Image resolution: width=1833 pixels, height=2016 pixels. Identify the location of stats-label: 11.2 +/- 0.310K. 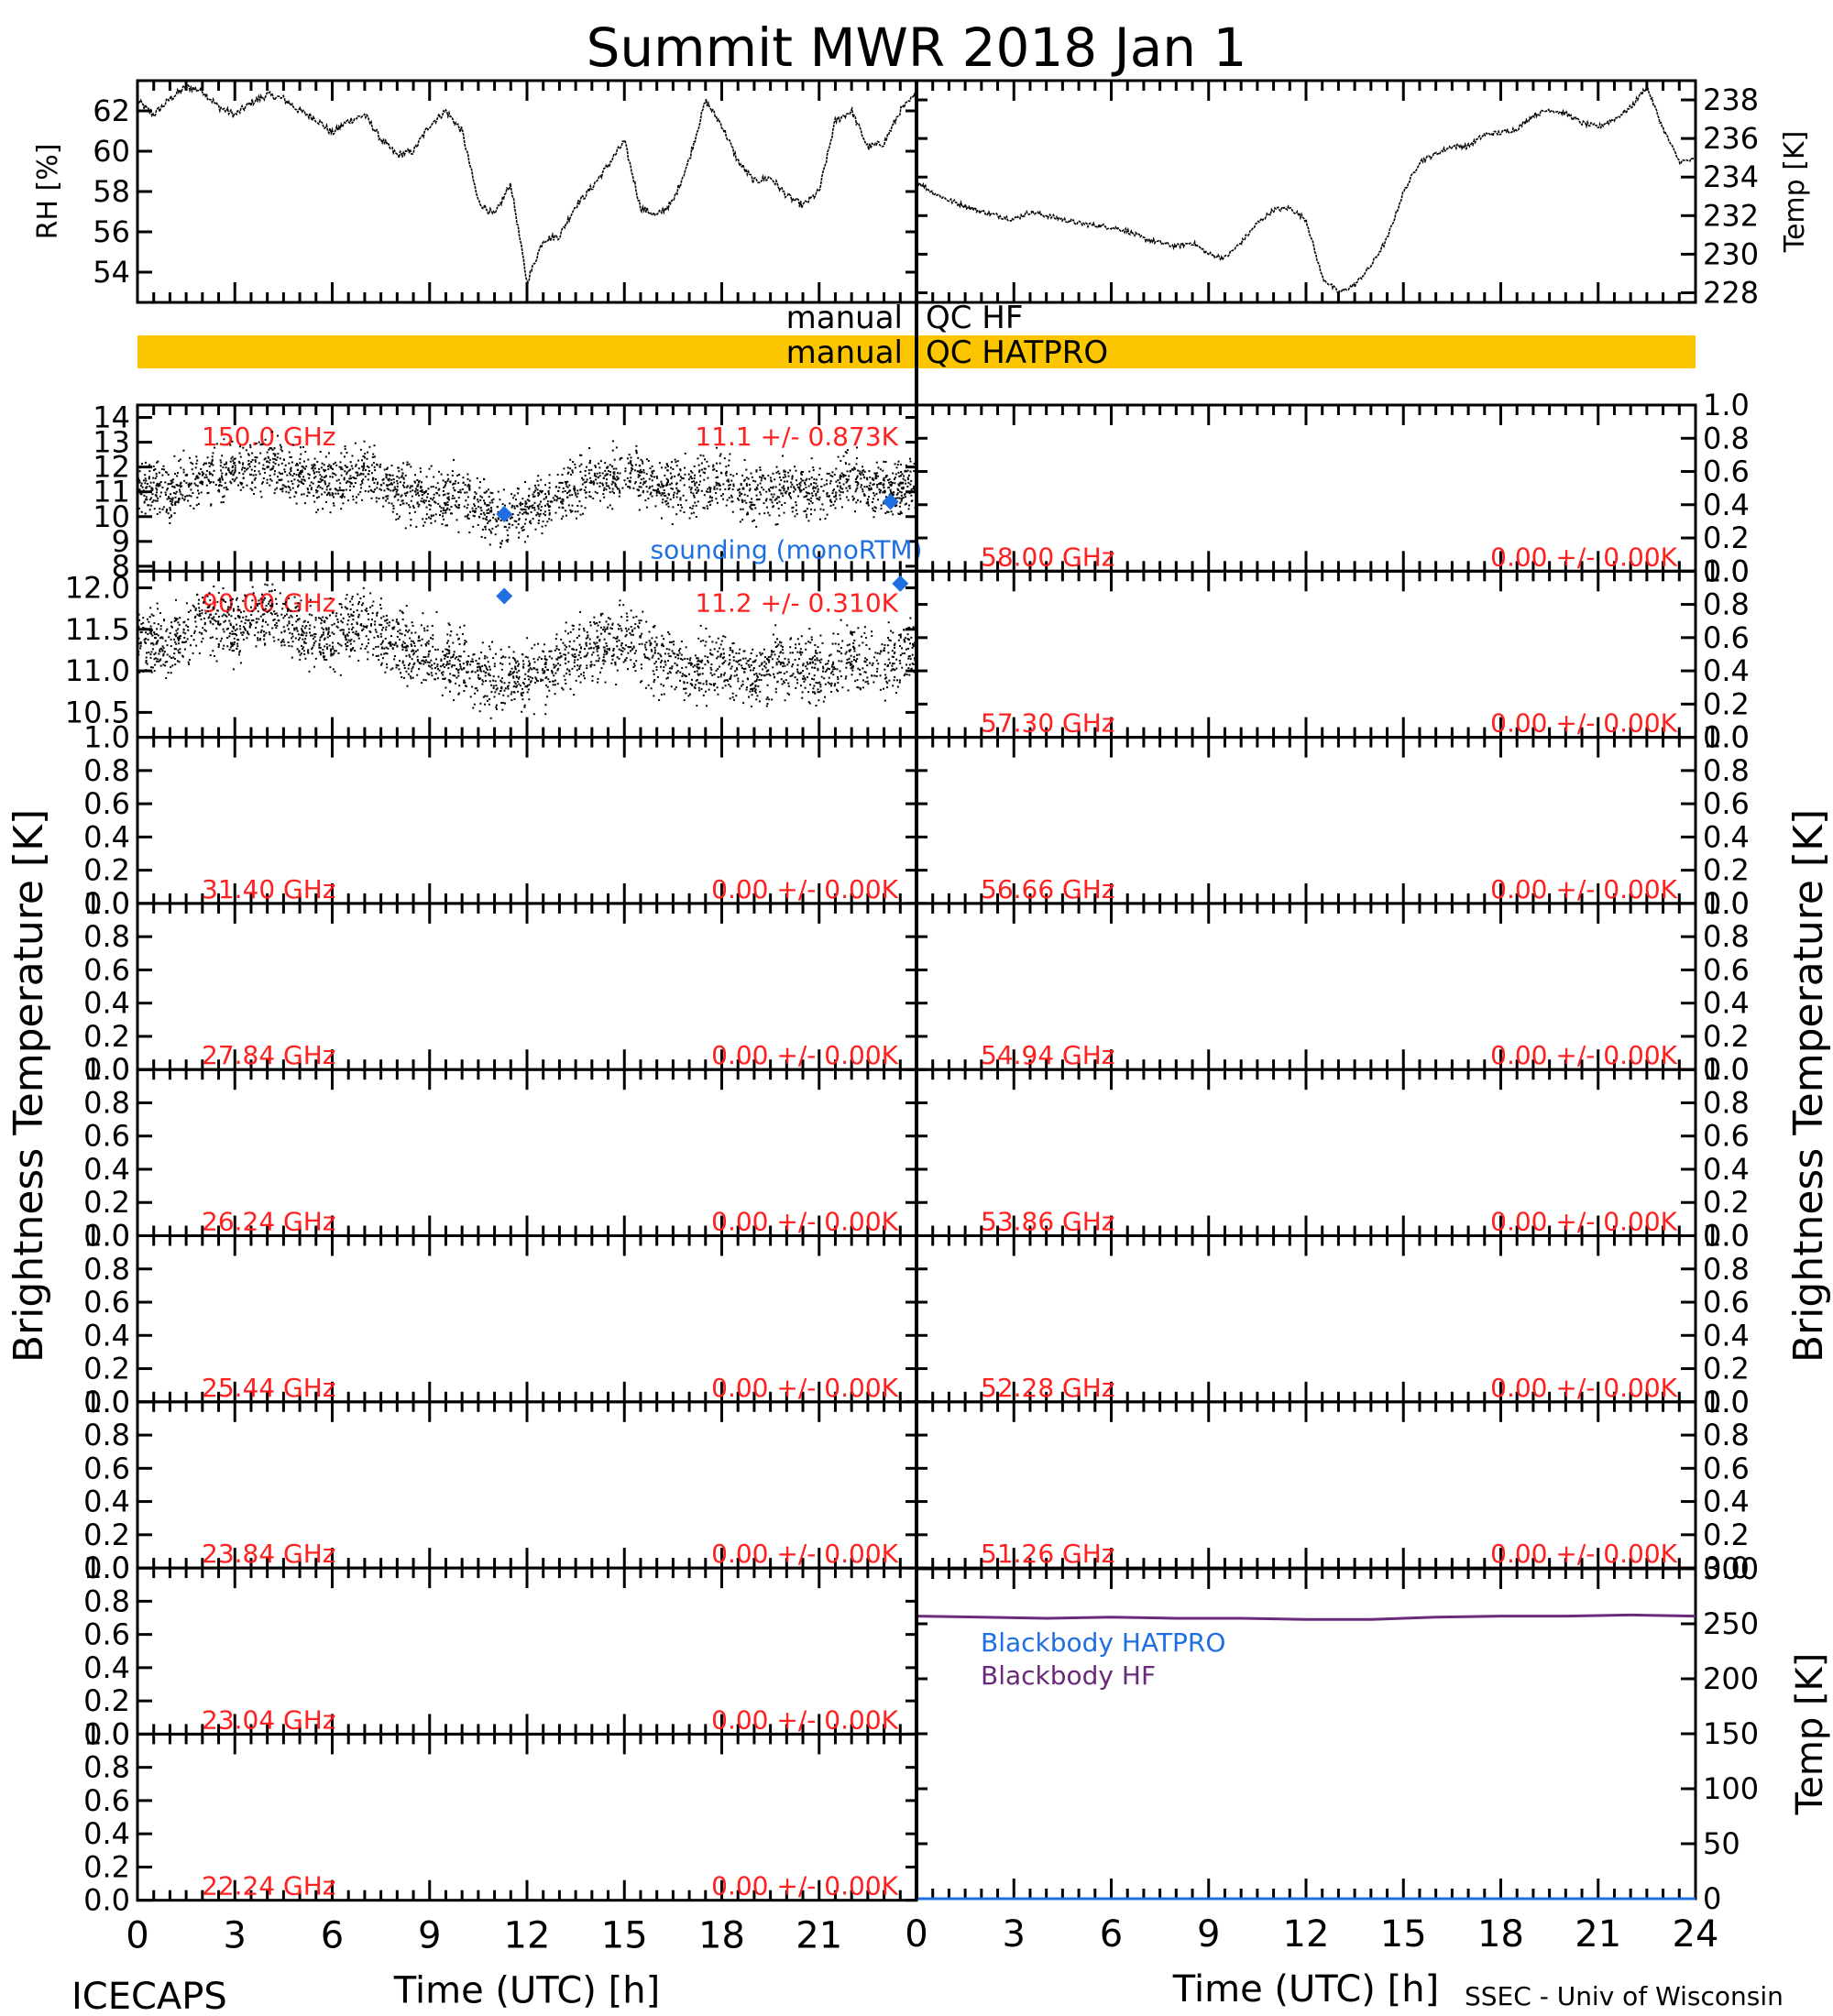
(796, 602).